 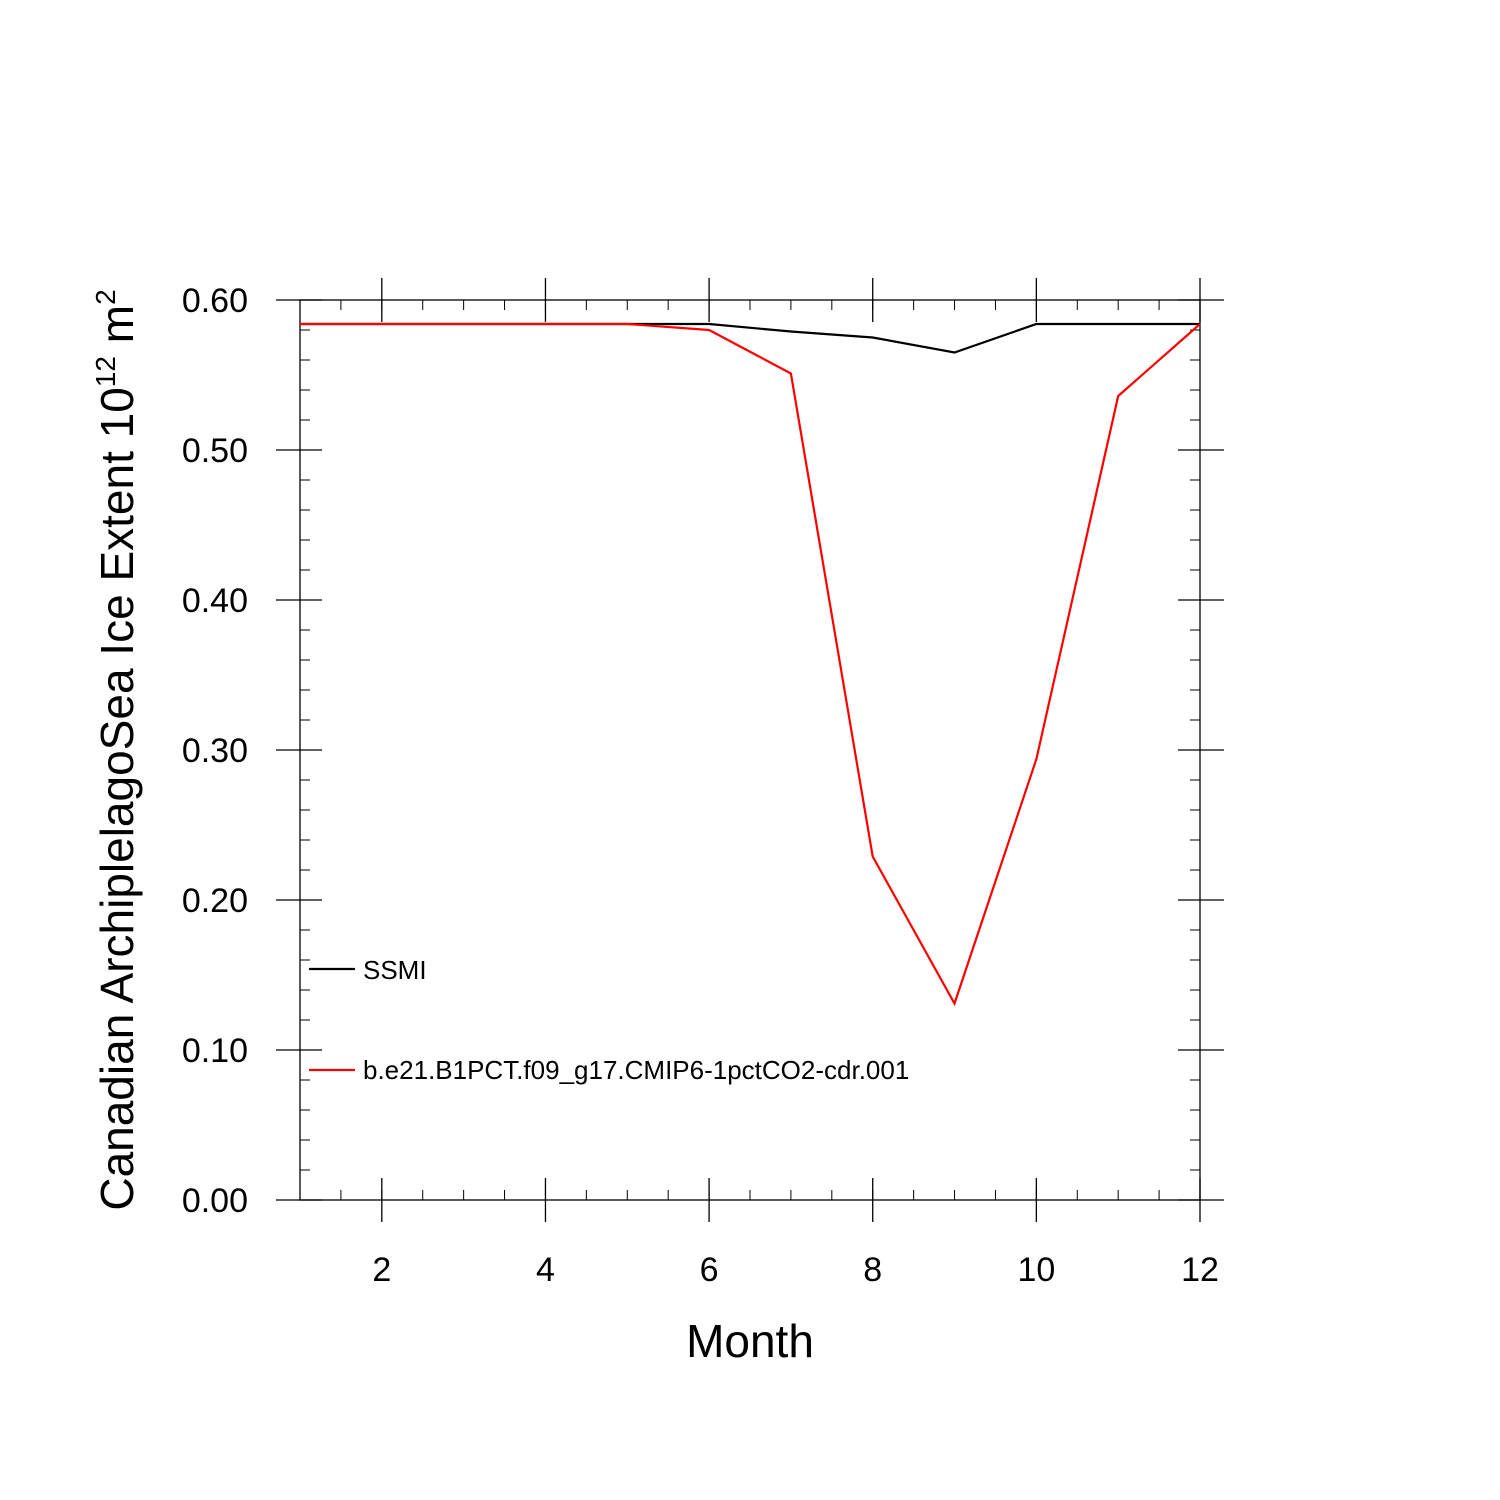 I want to click on y-tick-label: 0.60, so click(x=215, y=301).